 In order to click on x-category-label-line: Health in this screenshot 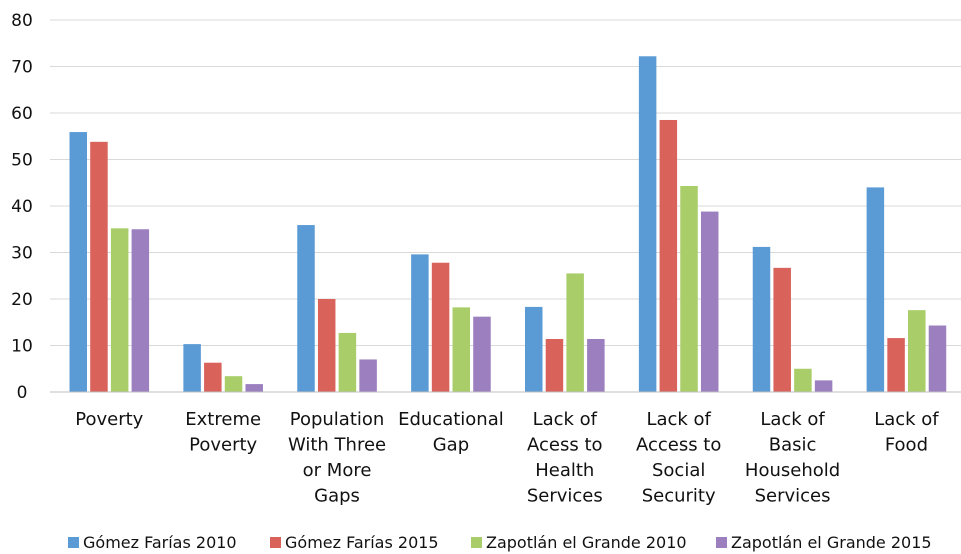, I will do `click(564, 470)`.